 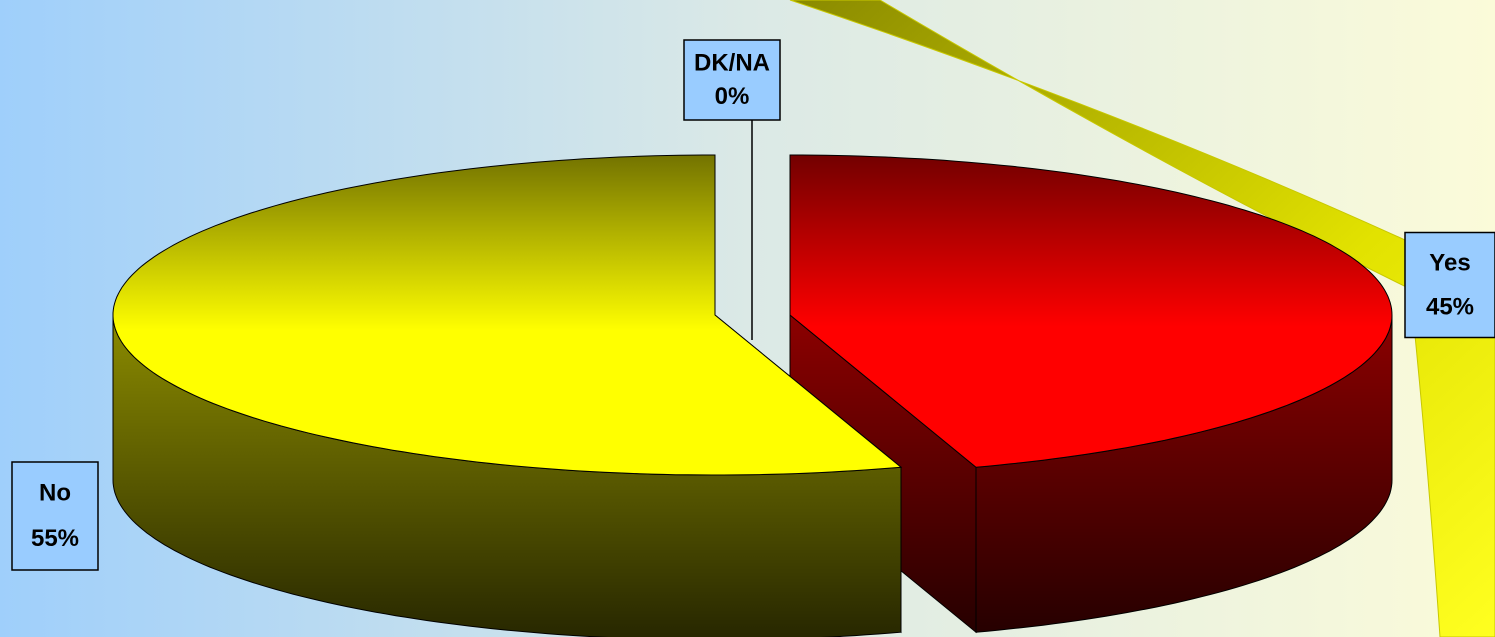 What do you see at coordinates (1449, 262) in the screenshot?
I see `label-category: Yes` at bounding box center [1449, 262].